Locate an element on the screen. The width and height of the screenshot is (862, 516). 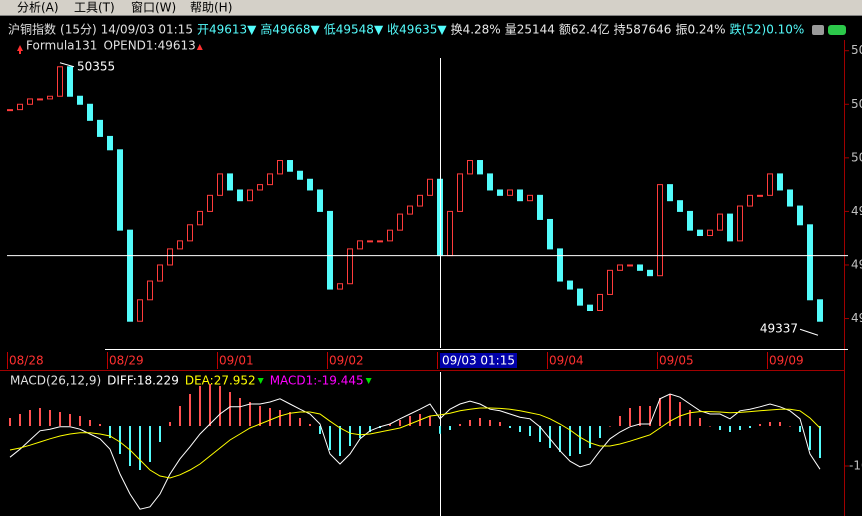
stat: 额62.4亿 is located at coordinates (584, 29).